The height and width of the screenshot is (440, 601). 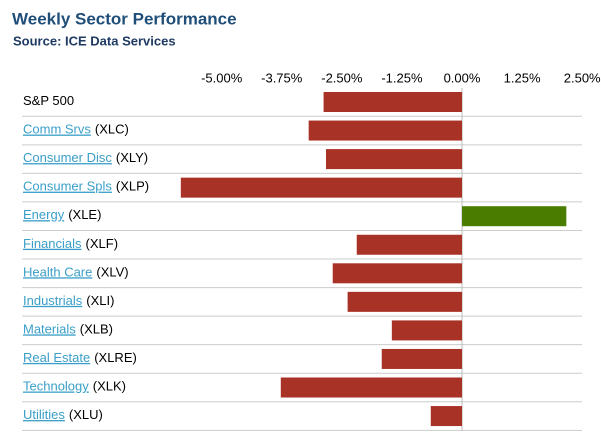 I want to click on category-name: S&P 500, so click(x=48, y=100).